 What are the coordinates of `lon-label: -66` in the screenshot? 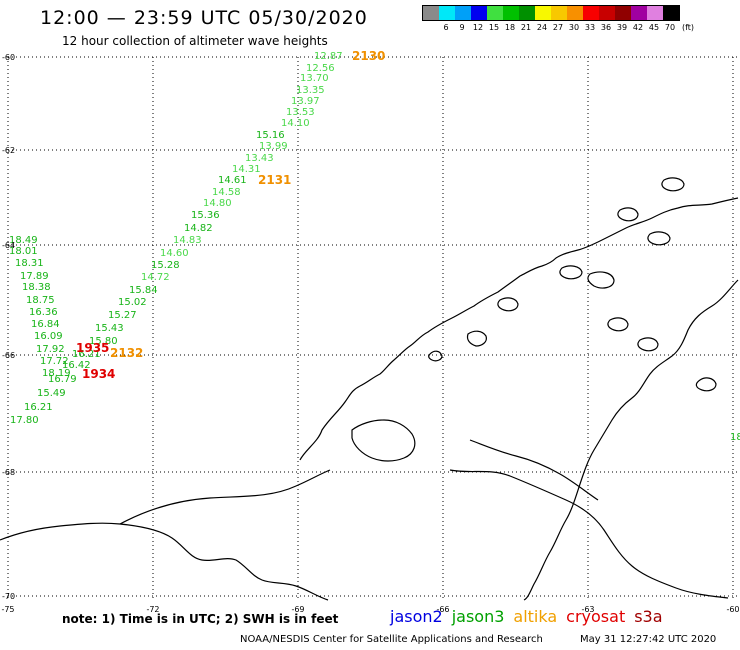 It's located at (442, 609).